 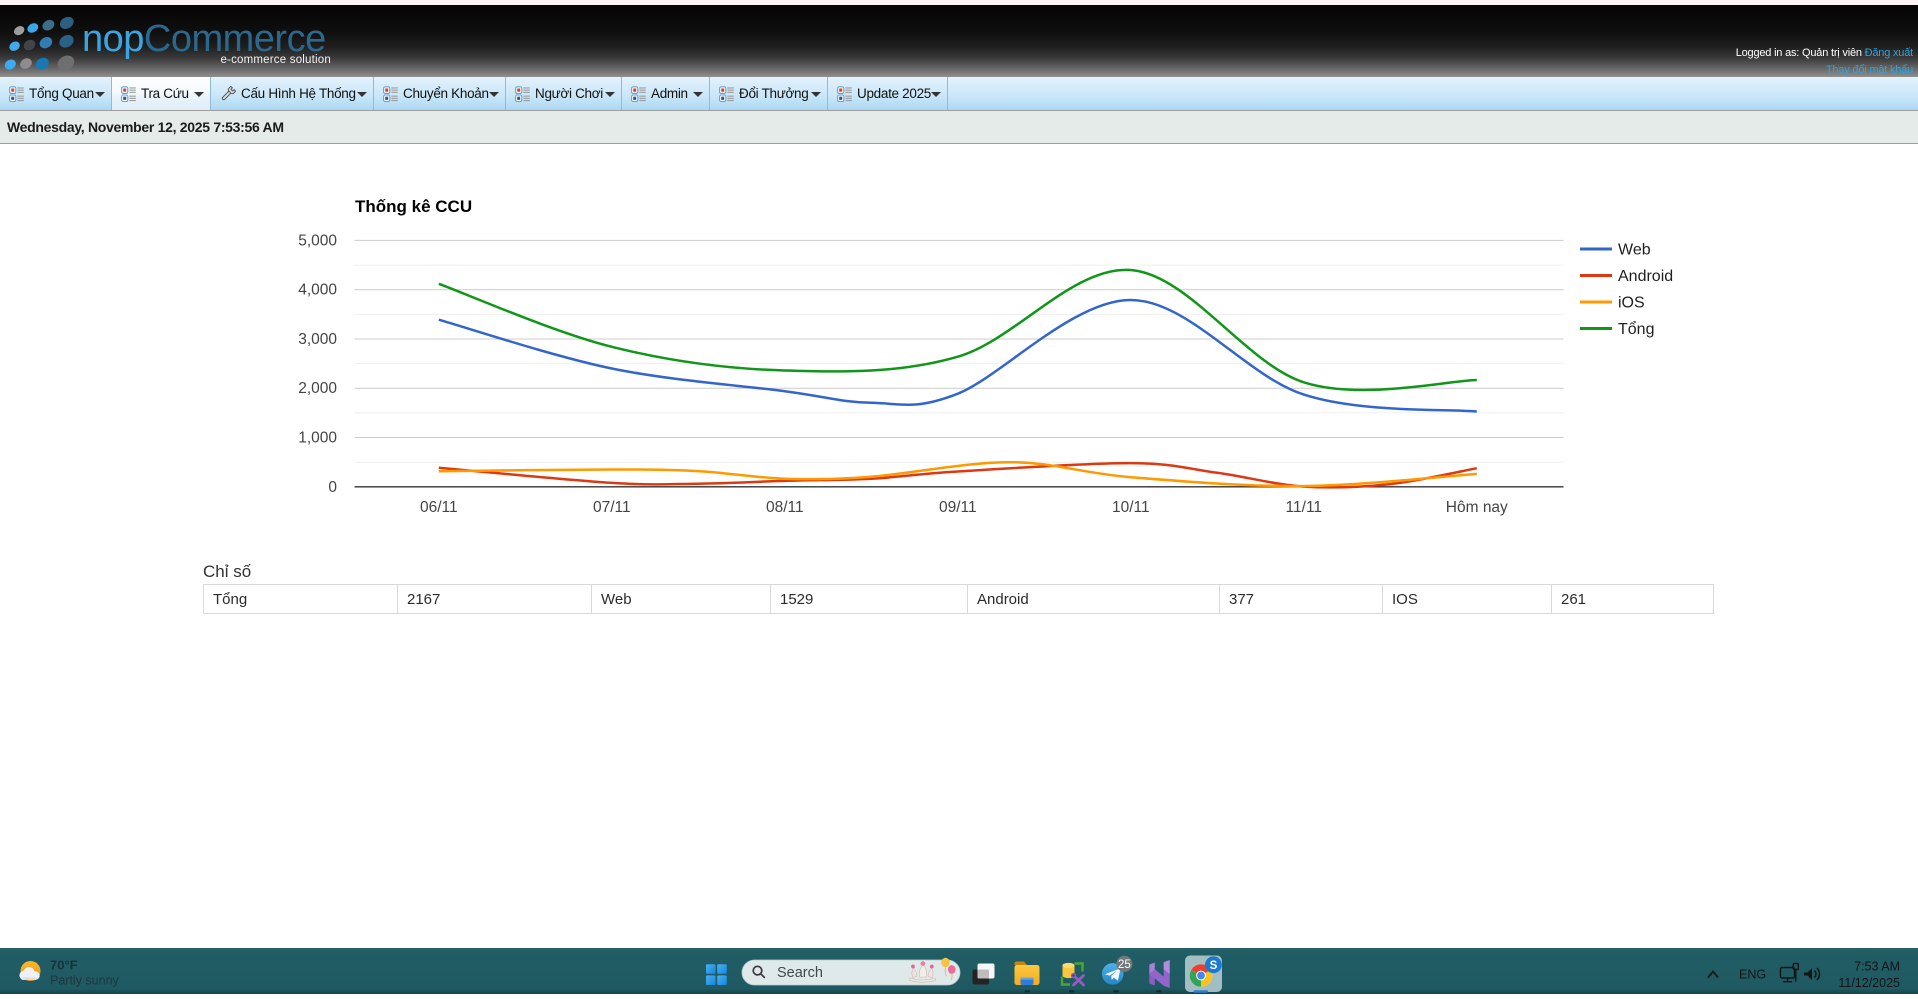 What do you see at coordinates (612, 507) in the screenshot?
I see `svg-text: 07/11` at bounding box center [612, 507].